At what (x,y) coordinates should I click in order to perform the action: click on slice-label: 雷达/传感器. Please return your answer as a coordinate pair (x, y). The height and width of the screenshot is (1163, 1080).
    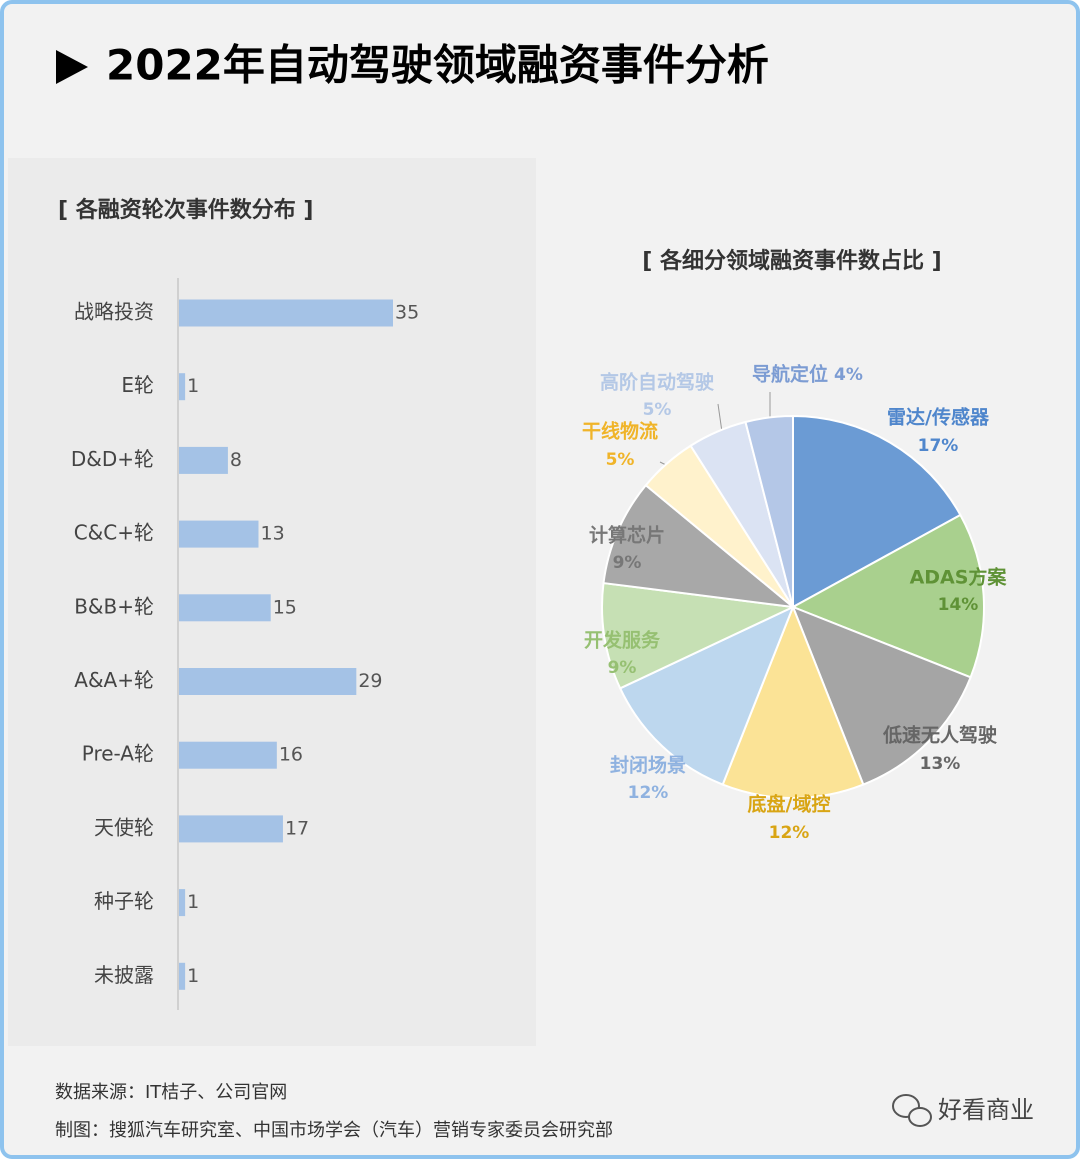
    Looking at the image, I should click on (938, 417).